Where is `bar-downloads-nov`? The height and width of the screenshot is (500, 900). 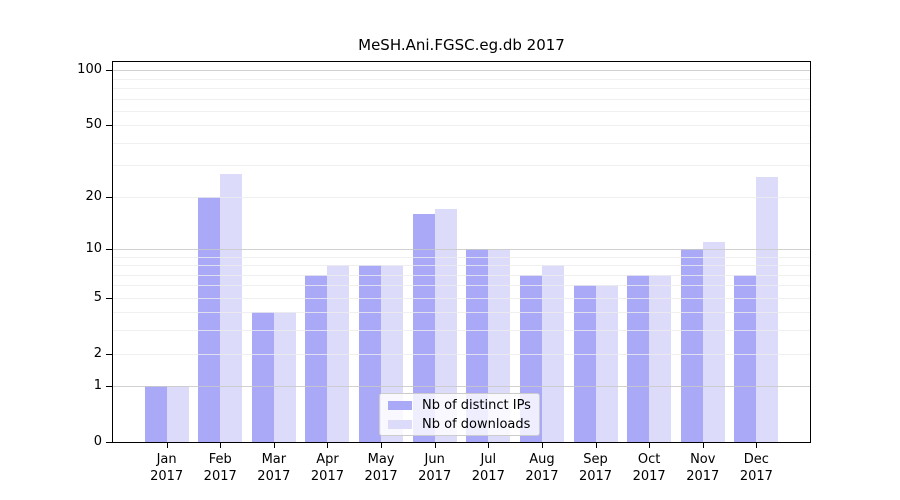 bar-downloads-nov is located at coordinates (713, 341).